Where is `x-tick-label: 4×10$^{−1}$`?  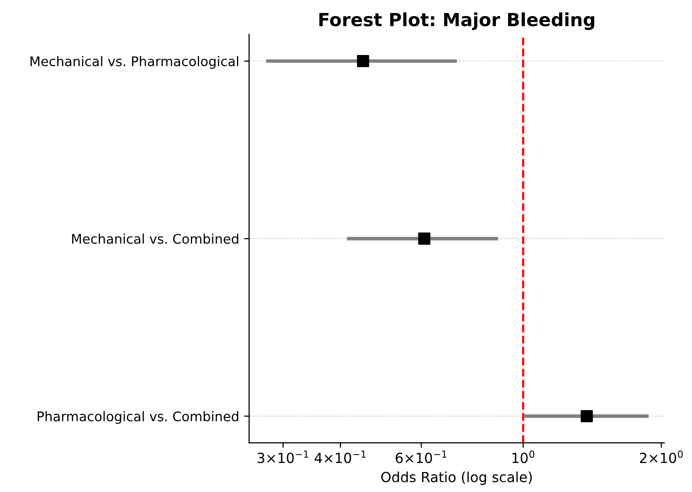 x-tick-label: 4×10$^{−1}$ is located at coordinates (340, 457).